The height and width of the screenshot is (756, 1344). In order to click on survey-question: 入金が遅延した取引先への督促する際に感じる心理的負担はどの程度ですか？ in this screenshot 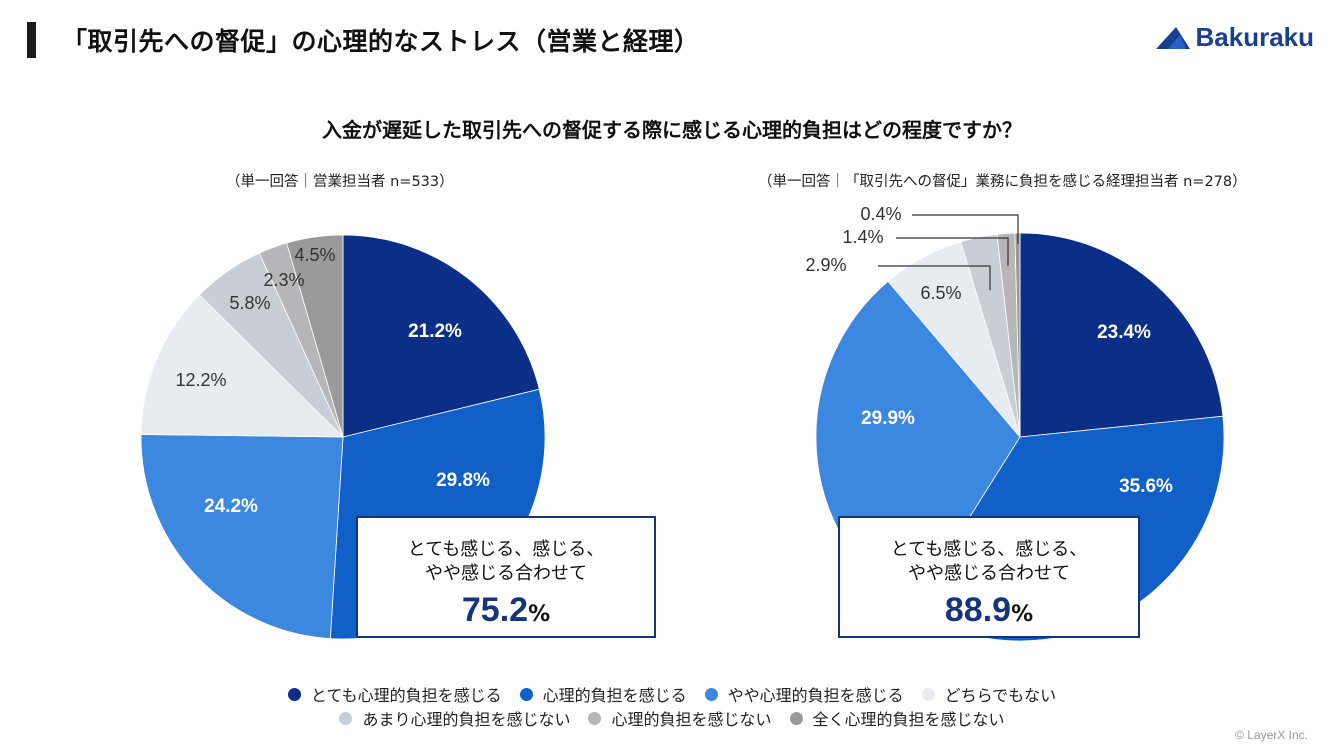, I will do `click(672, 130)`.